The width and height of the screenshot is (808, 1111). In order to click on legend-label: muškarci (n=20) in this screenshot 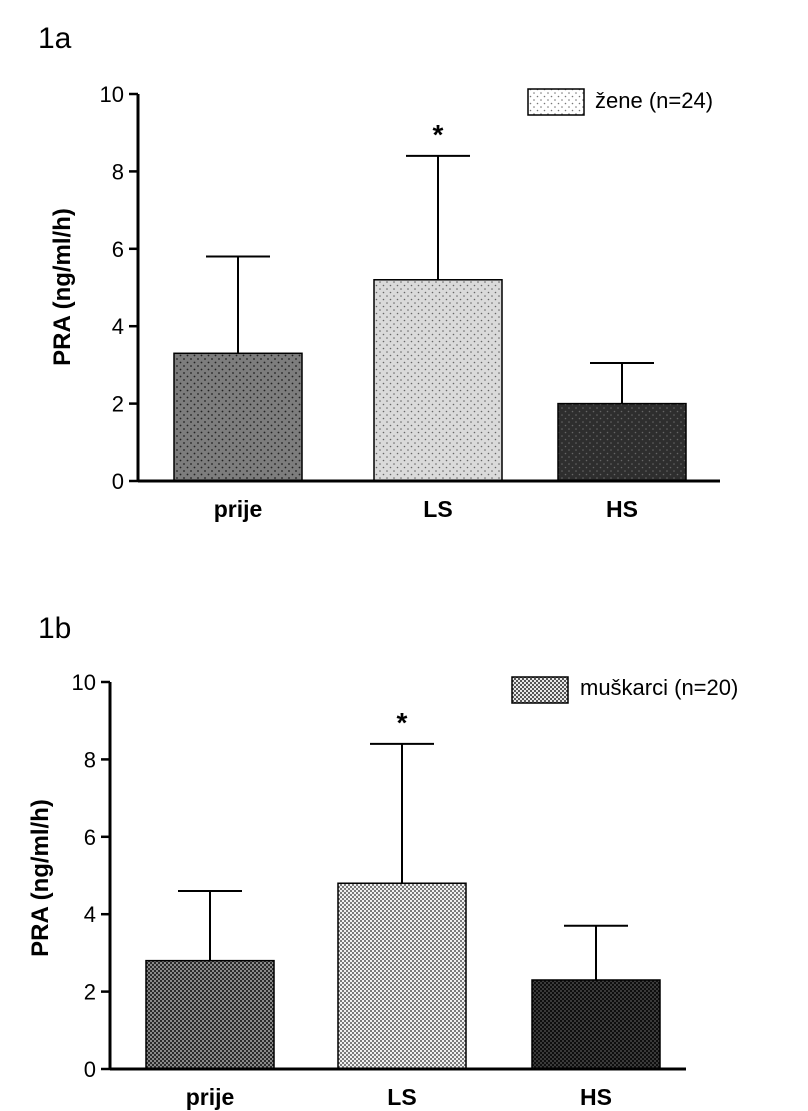, I will do `click(659, 687)`.